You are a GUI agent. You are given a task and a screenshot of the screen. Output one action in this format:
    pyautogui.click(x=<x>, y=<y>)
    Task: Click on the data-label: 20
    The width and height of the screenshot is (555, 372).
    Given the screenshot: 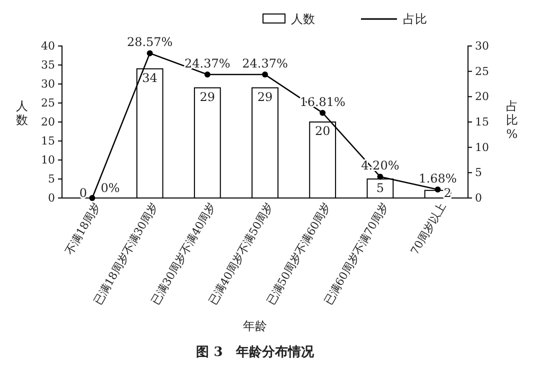 What is the action you would take?
    pyautogui.click(x=322, y=131)
    